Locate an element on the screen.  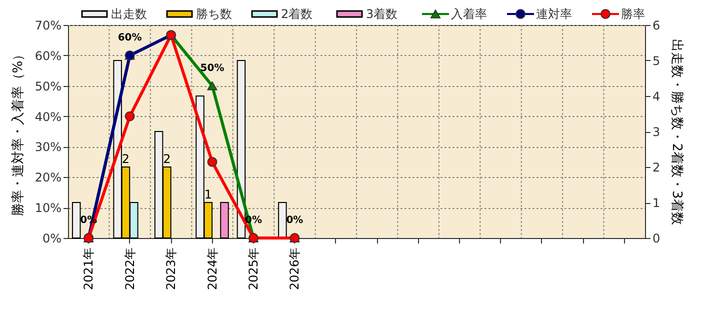
y2-tick-label: 3 is located at coordinates (656, 132).